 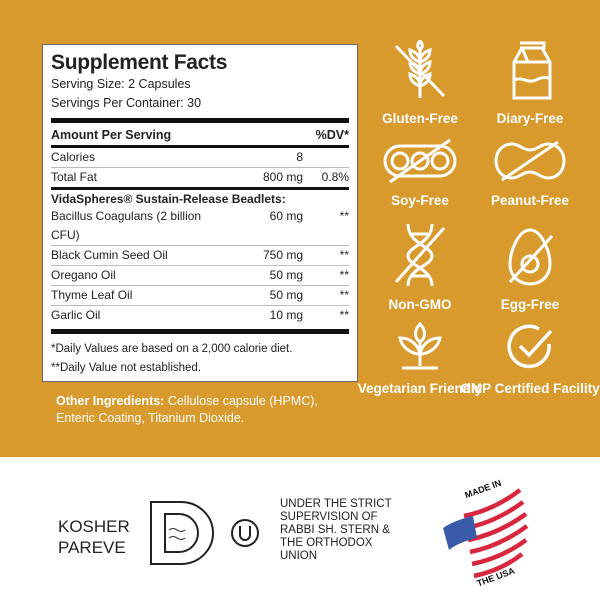 I want to click on supervision-line: UNDER THE STRICT, so click(x=336, y=504).